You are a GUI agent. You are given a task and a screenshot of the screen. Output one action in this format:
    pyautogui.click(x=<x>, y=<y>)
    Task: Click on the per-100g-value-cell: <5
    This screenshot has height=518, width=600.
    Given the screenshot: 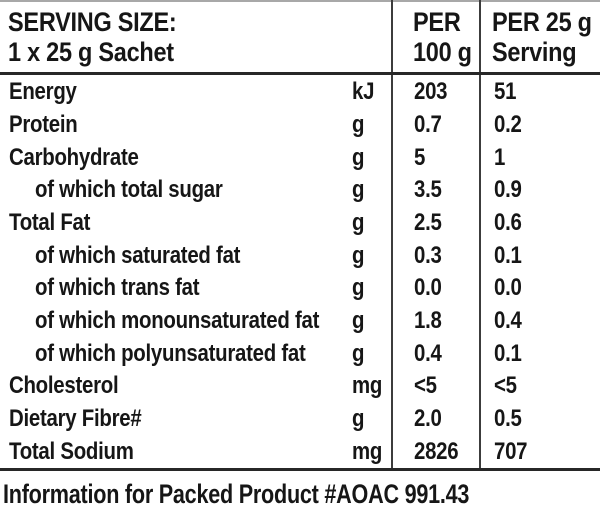 What is the action you would take?
    pyautogui.click(x=425, y=386)
    